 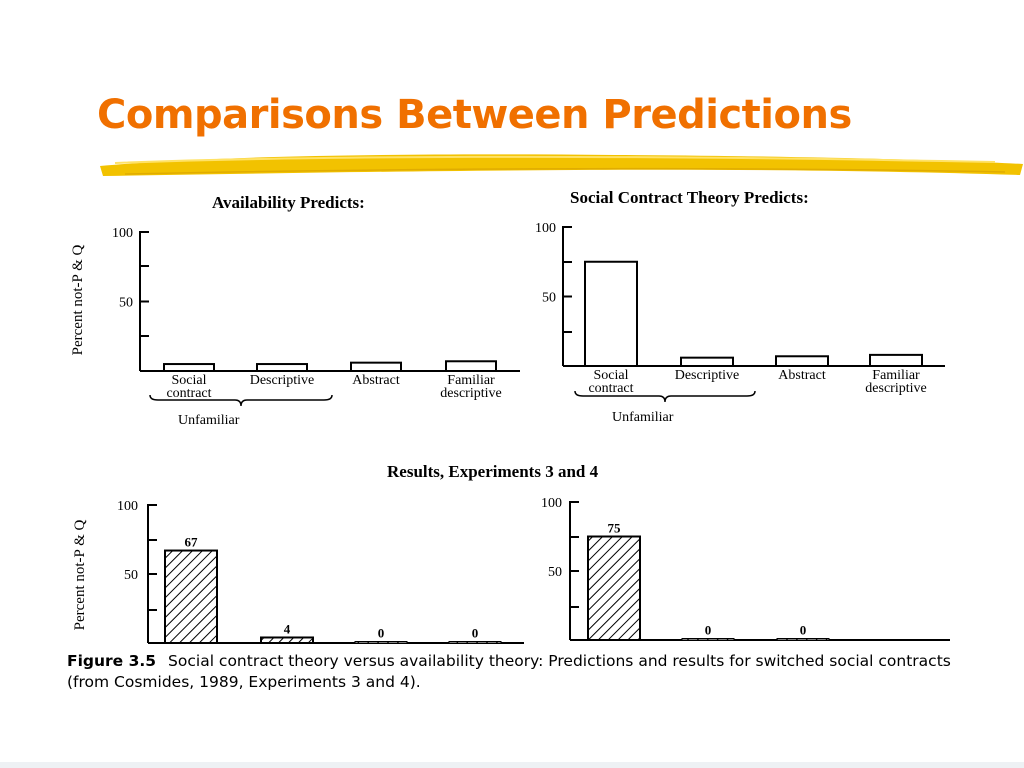 What do you see at coordinates (126, 303) in the screenshot?
I see `chart-1-ytick-label-50: 50` at bounding box center [126, 303].